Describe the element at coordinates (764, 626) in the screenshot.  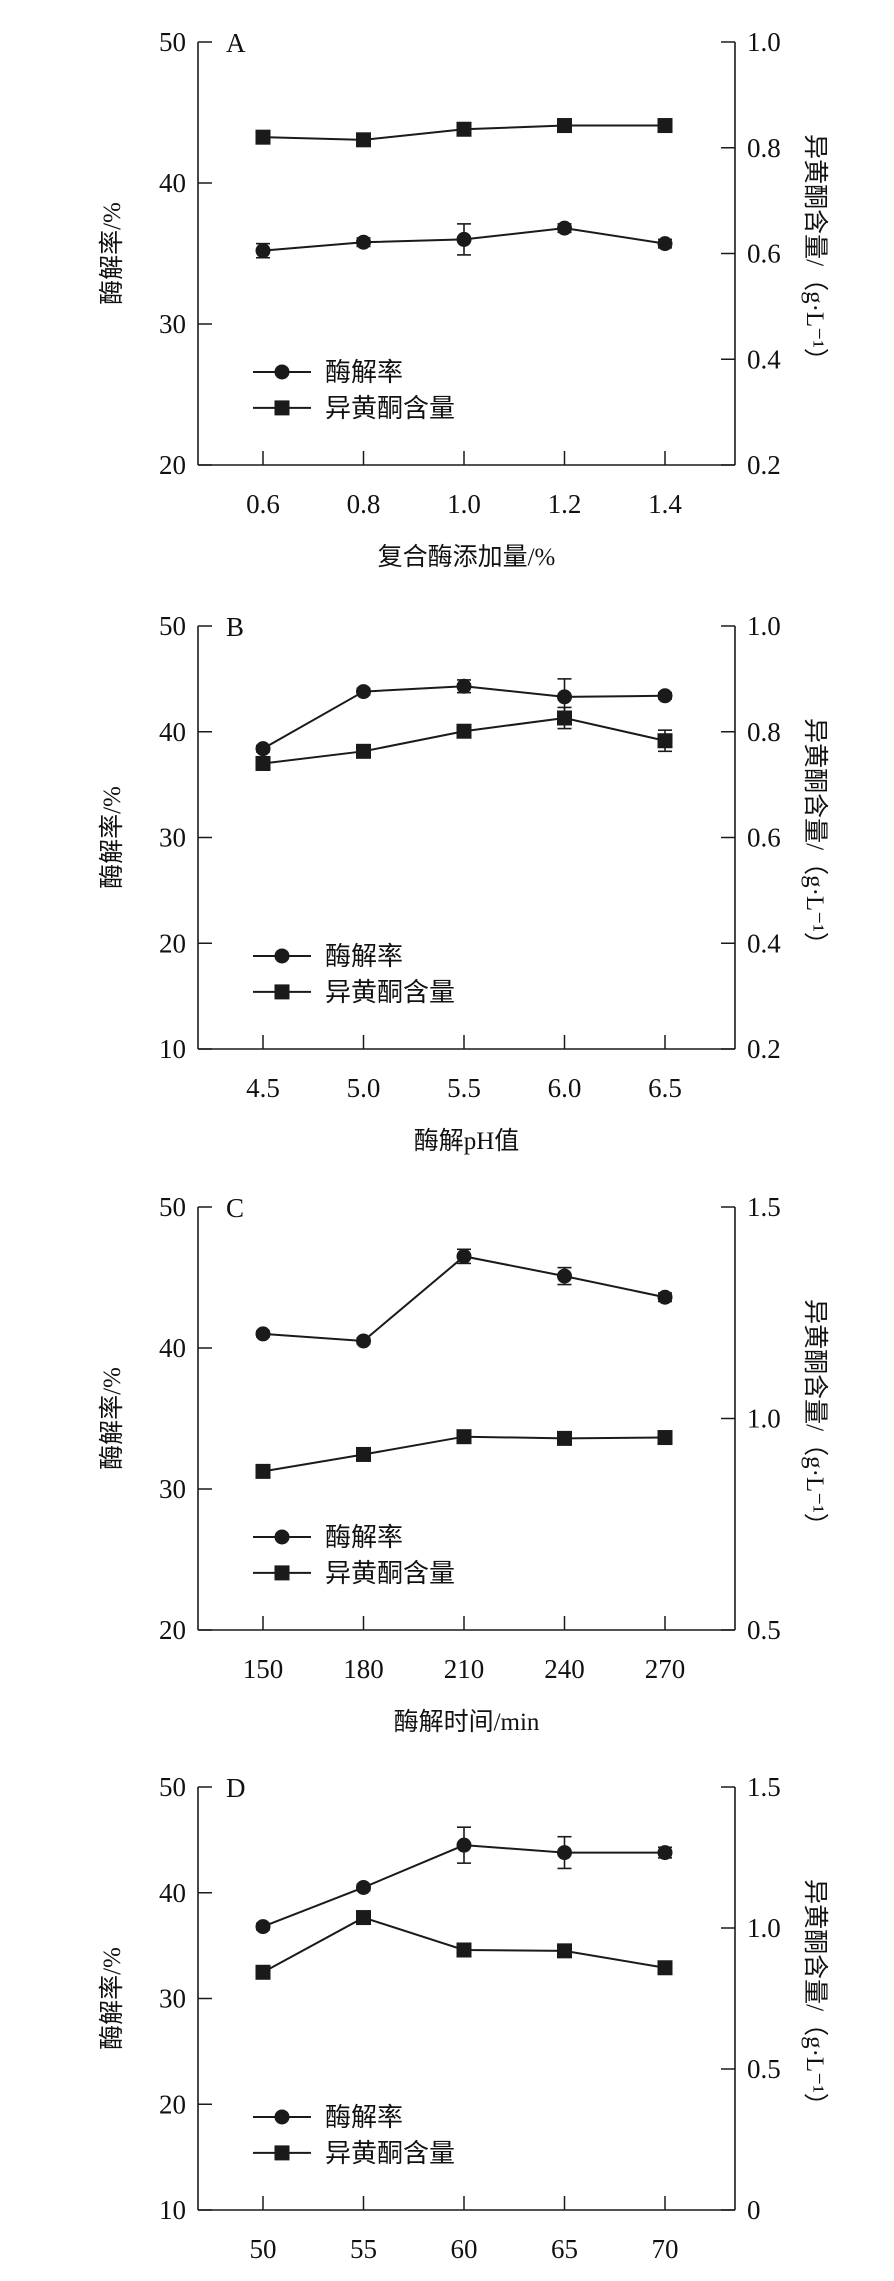
I see `y2-tick-label: 1.0` at that location.